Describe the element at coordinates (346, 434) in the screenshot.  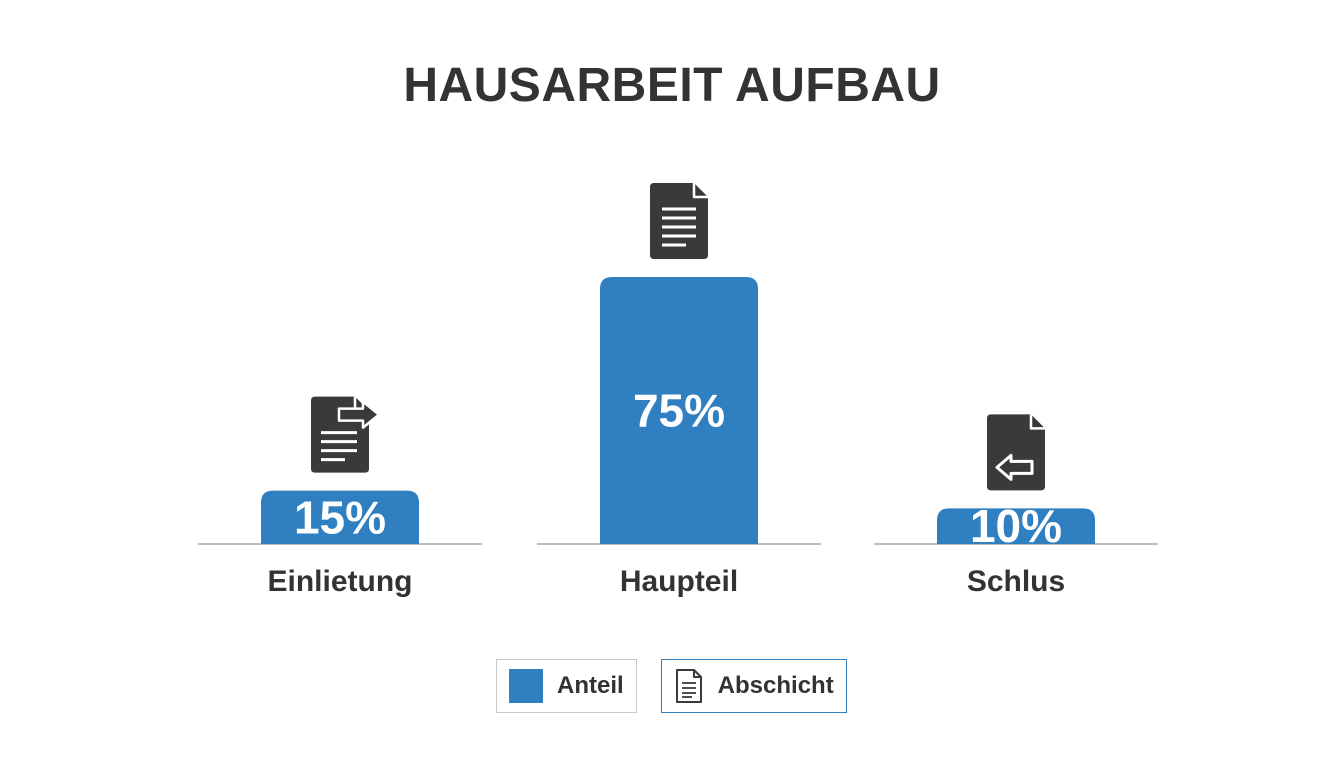
I see `document-export-icon` at that location.